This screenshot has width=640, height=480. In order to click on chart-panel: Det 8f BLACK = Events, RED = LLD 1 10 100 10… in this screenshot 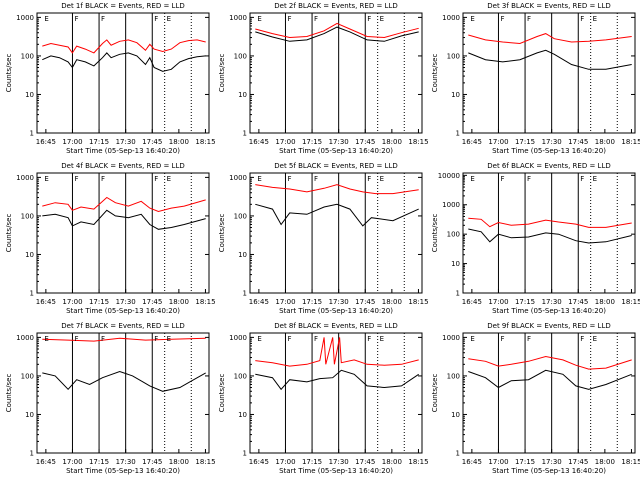, I will do `click(323, 398)`.